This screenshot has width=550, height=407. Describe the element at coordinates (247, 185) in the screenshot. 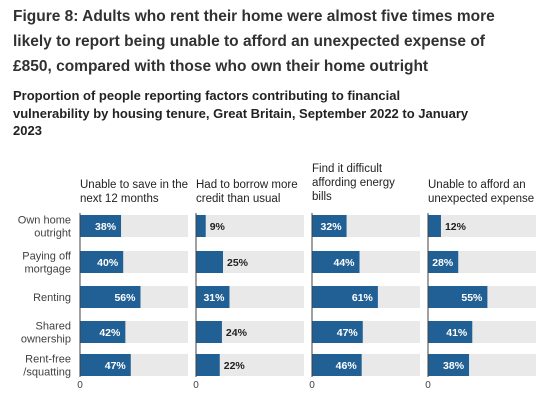

I see `panel-heading-line: Had to borrow more` at that location.